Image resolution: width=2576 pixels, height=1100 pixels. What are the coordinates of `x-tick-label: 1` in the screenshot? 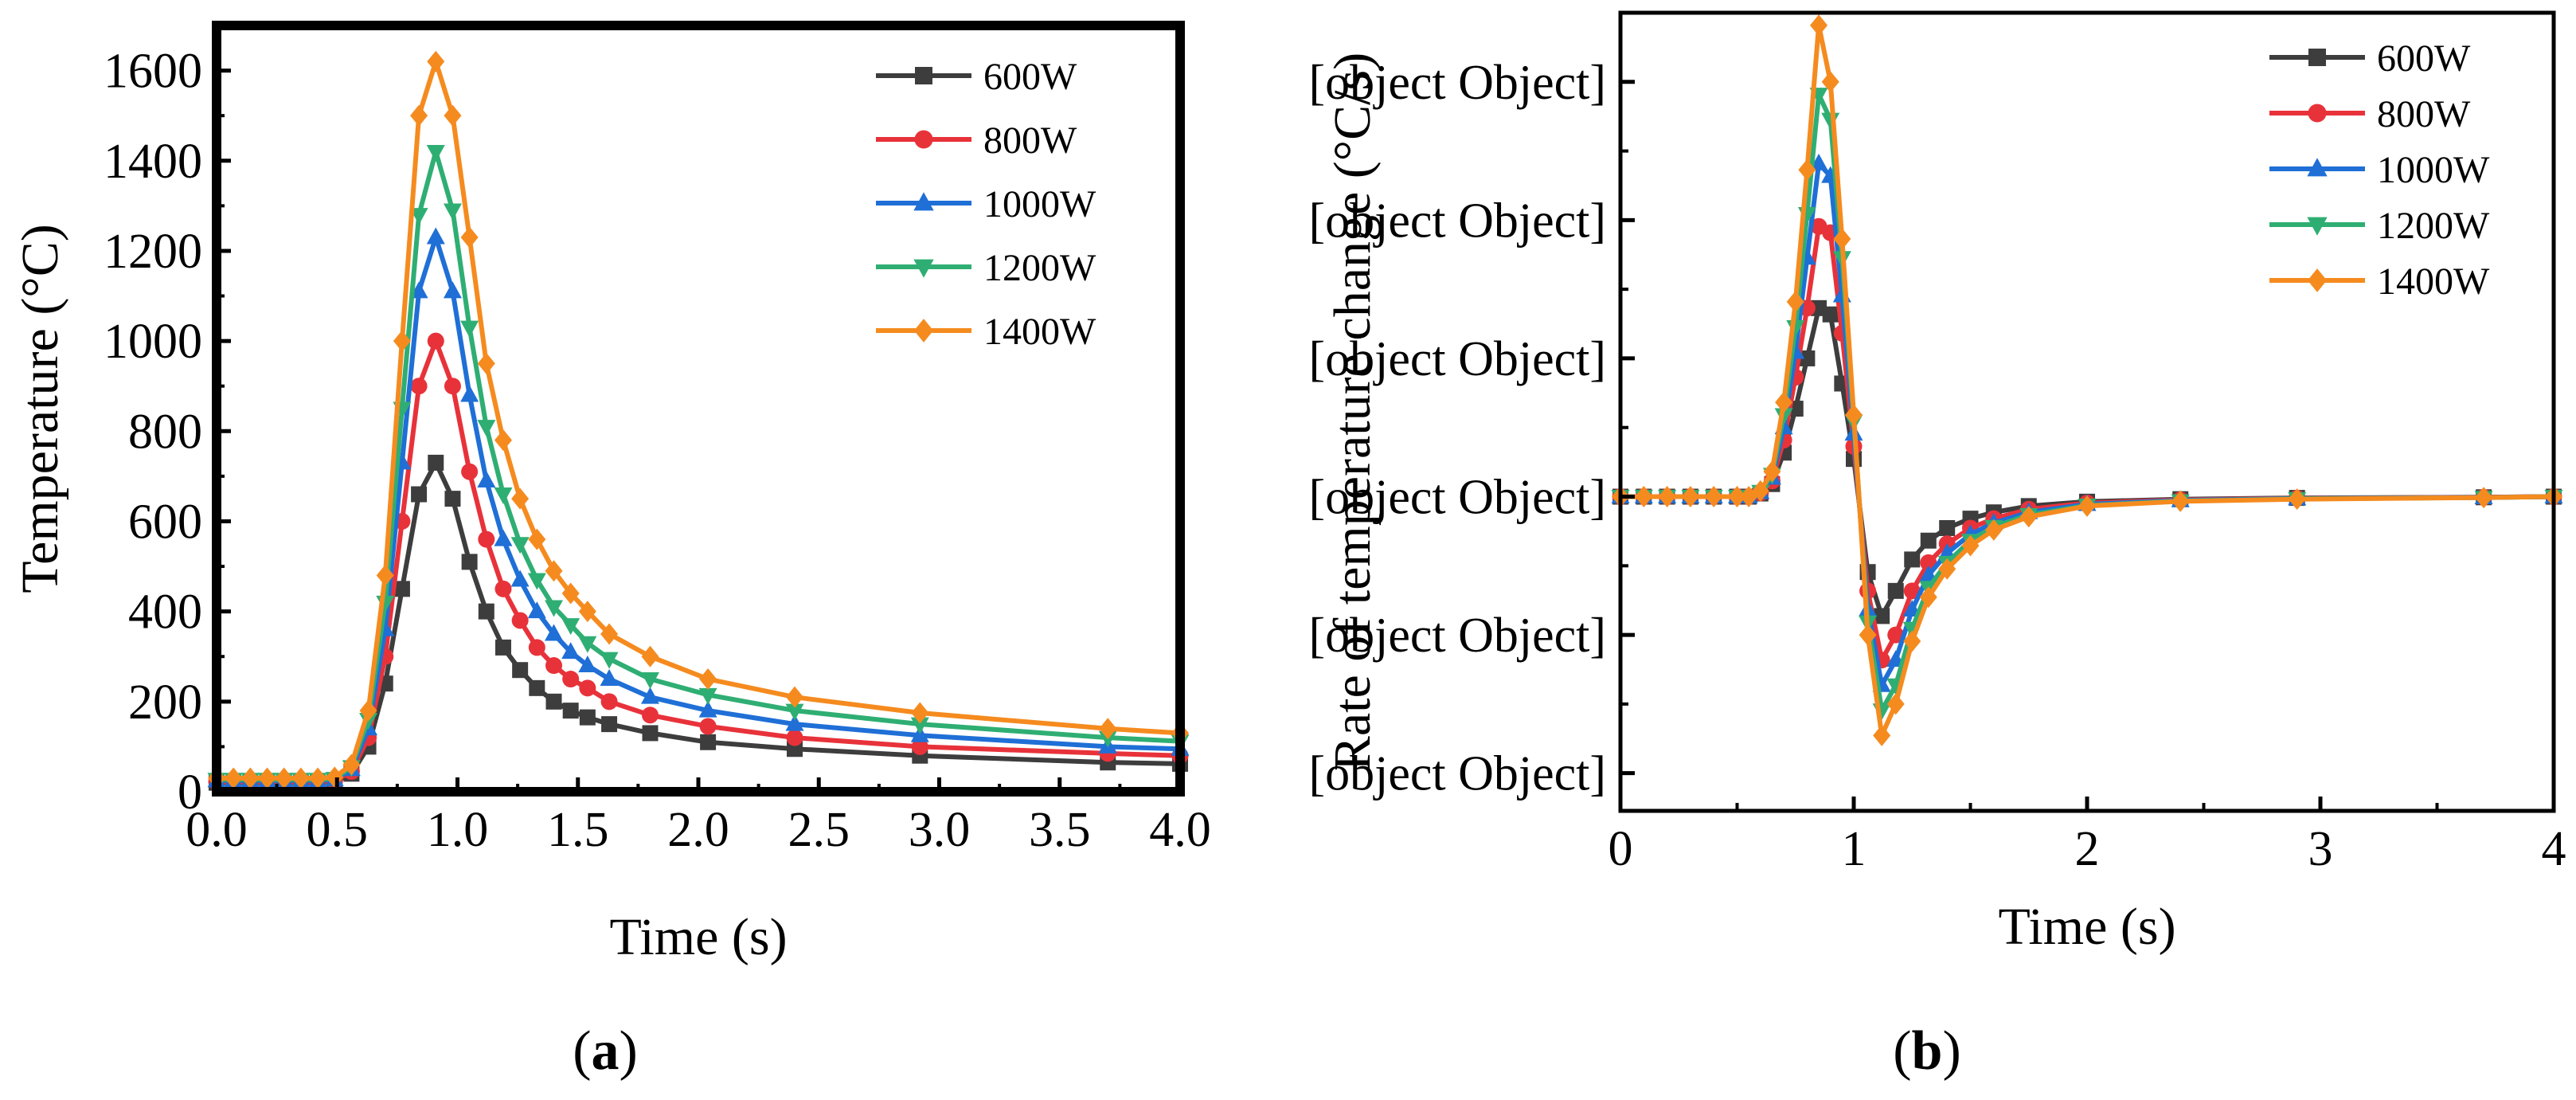 It's located at (1855, 849).